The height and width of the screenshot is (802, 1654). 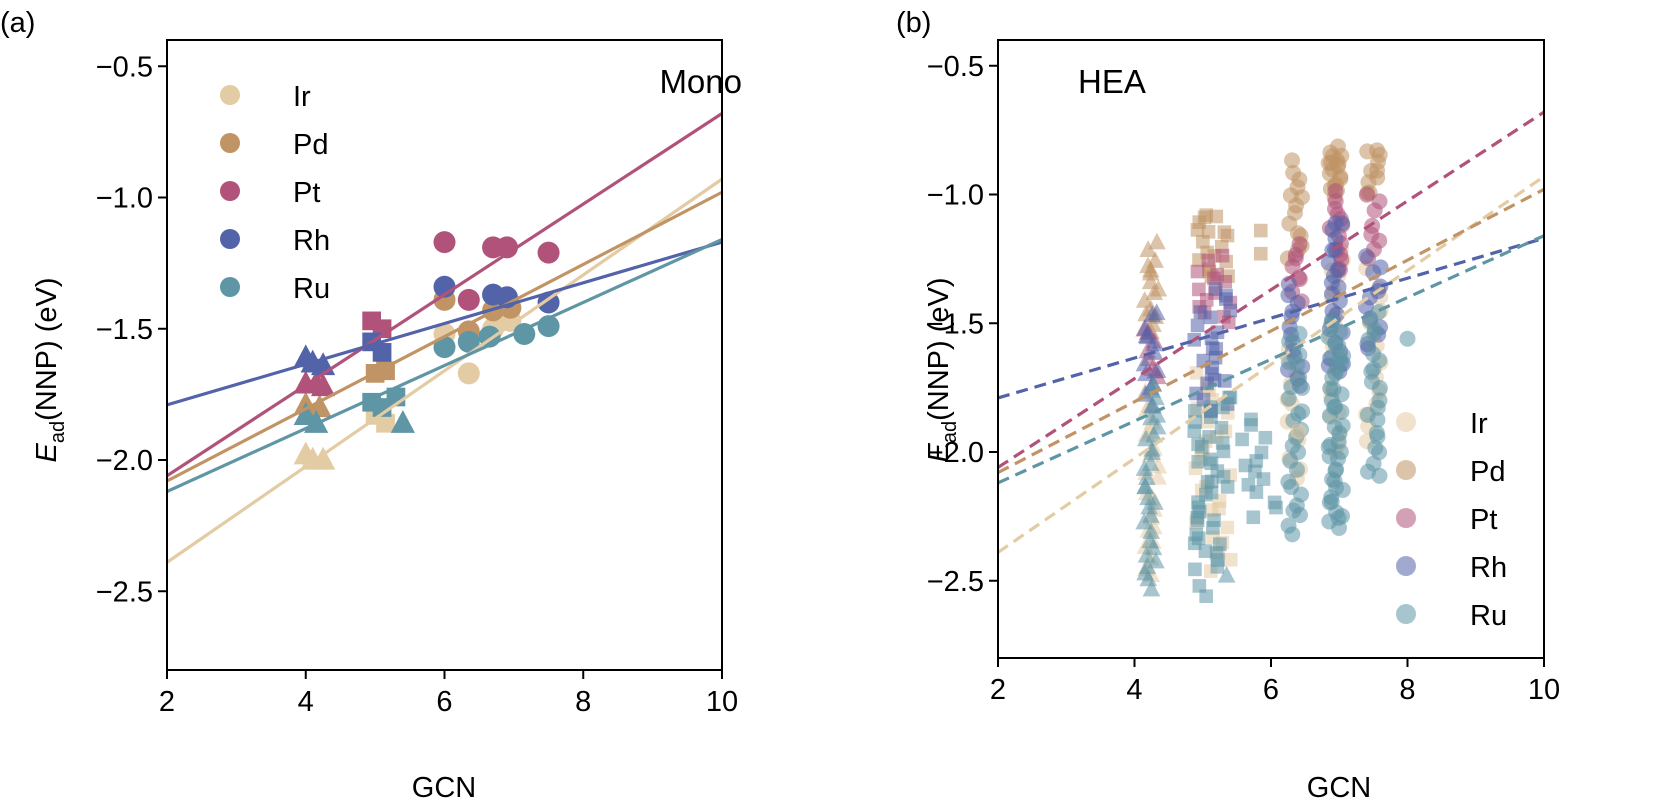 I want to click on legend-marker-pt, so click(x=230, y=191).